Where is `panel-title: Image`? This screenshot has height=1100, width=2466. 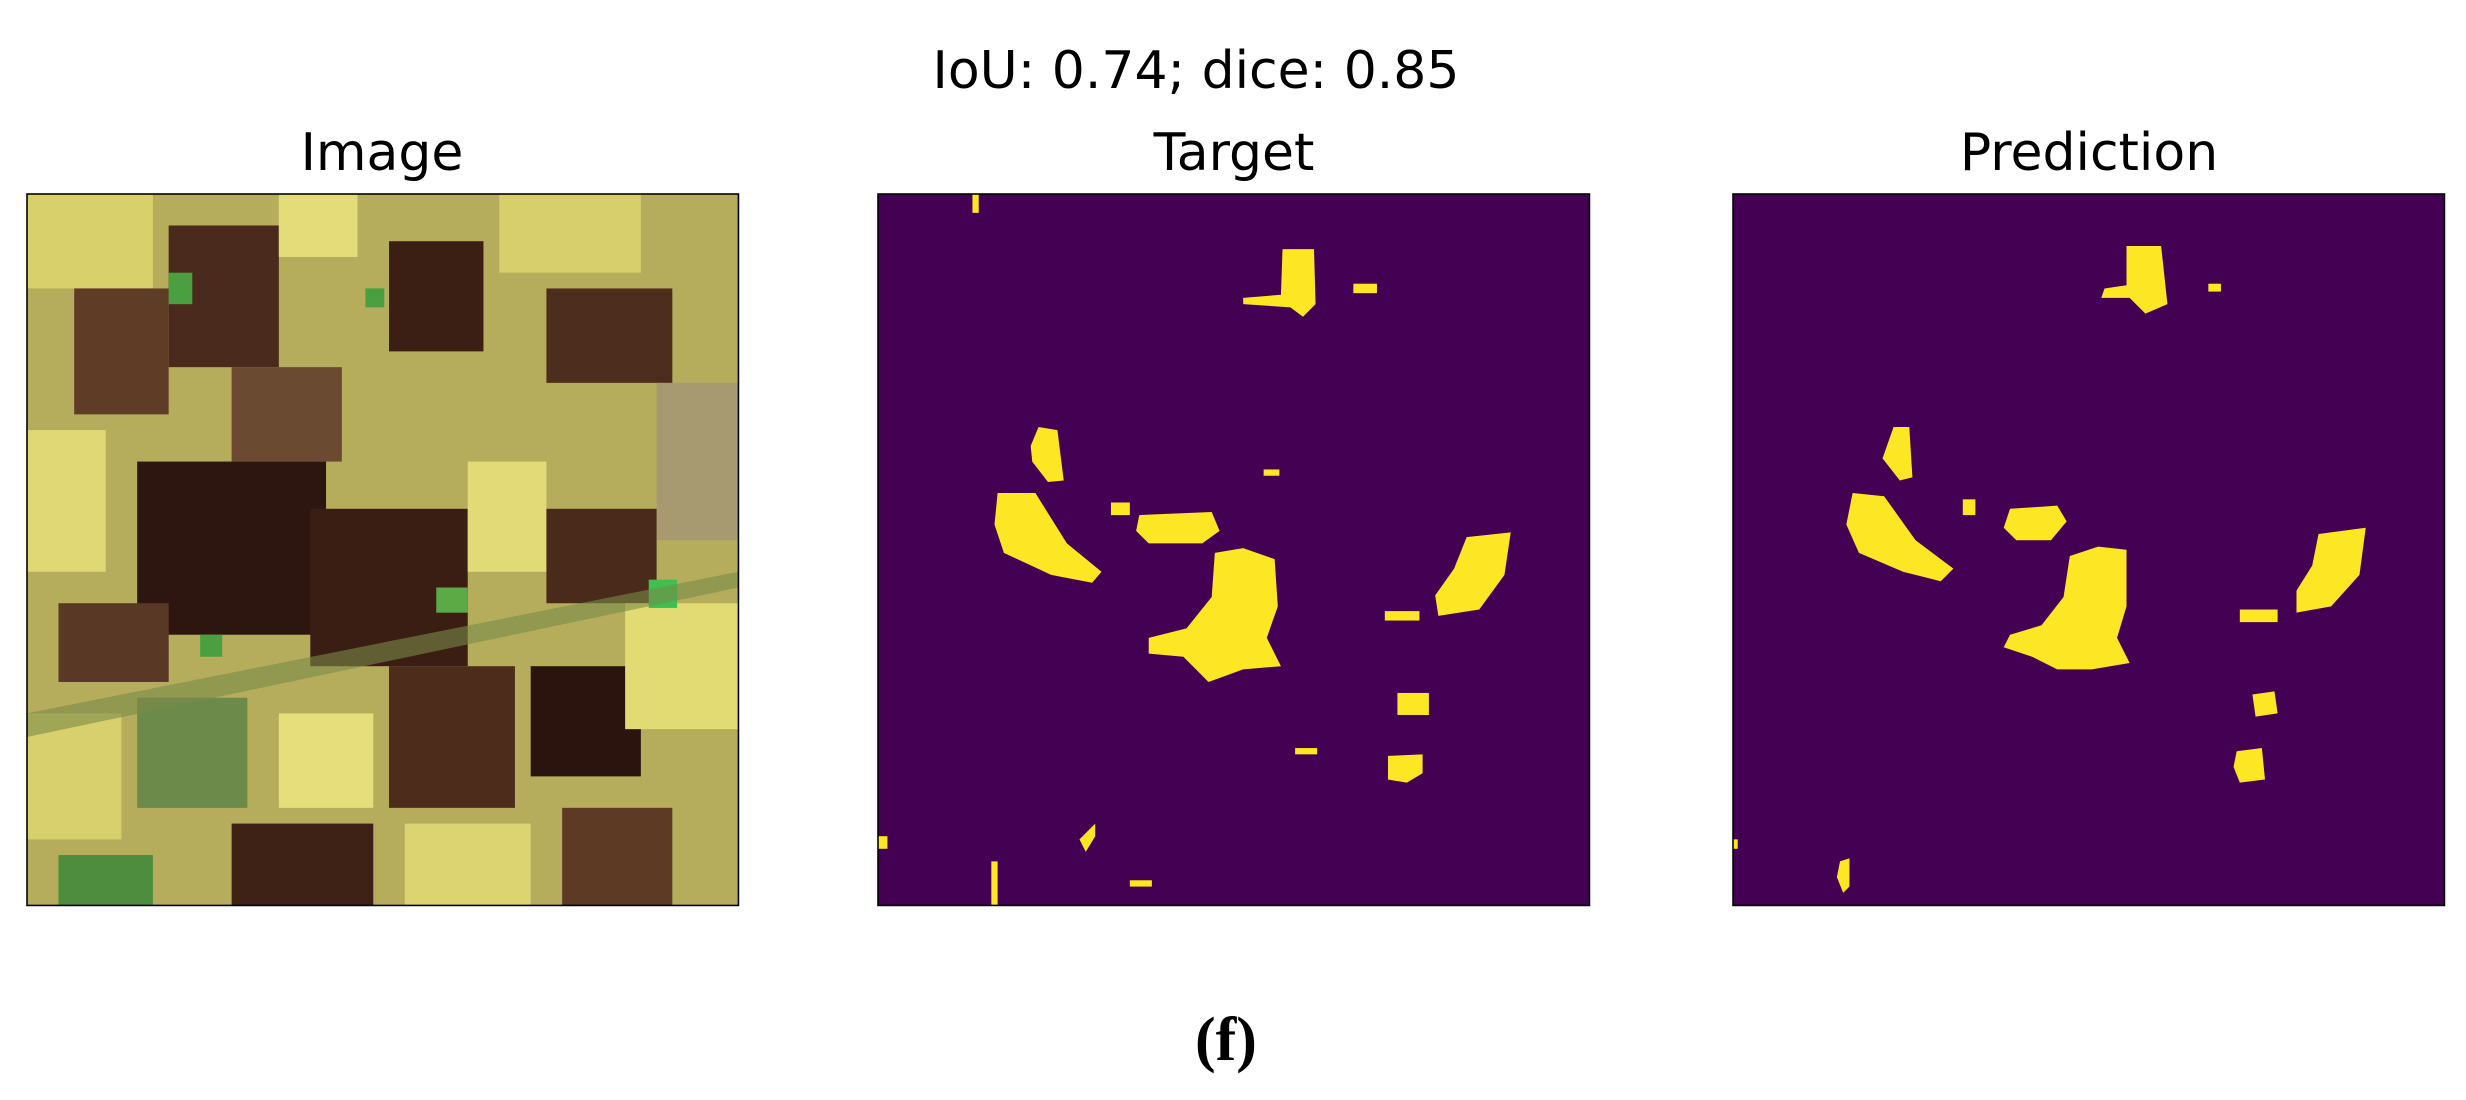
panel-title: Image is located at coordinates (382, 153).